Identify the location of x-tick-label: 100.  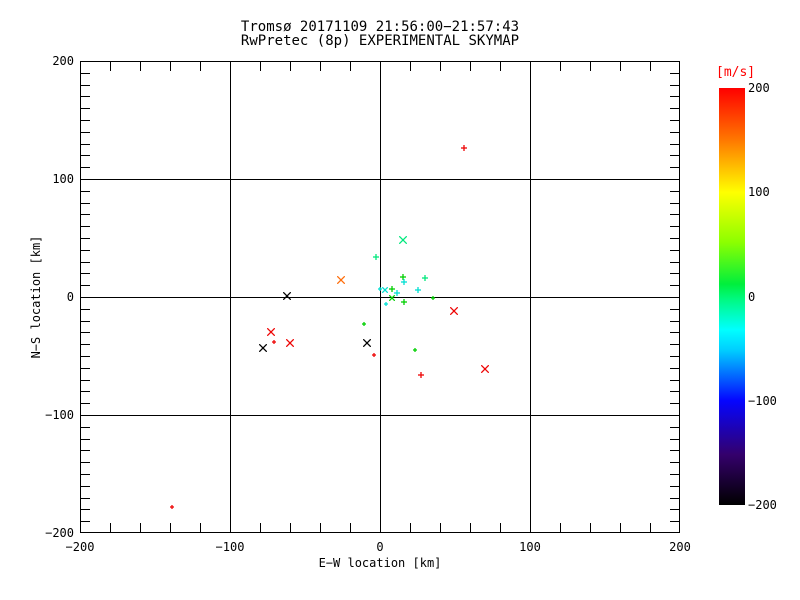
(530, 547).